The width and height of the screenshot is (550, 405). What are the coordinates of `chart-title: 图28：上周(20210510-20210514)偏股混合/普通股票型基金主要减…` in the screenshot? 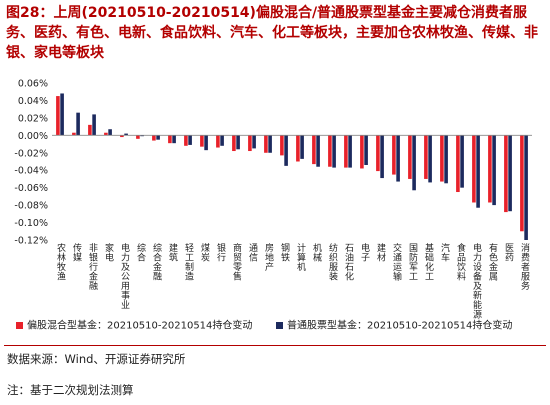 It's located at (272, 33).